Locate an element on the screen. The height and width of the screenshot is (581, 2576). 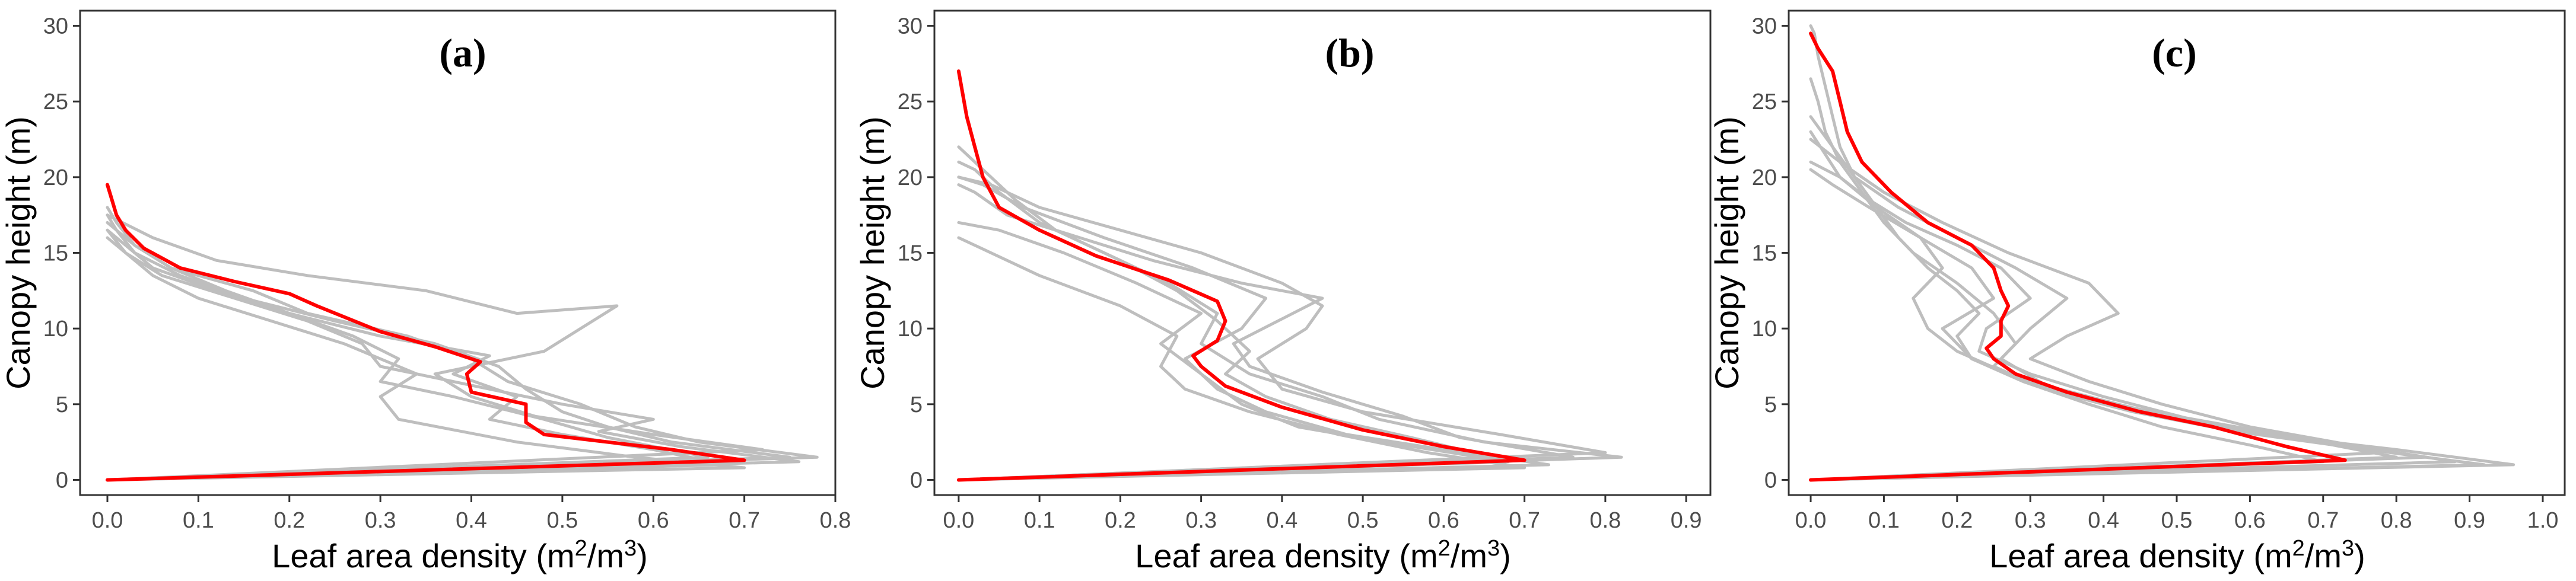
panel-label-c: (c) is located at coordinates (2174, 53).